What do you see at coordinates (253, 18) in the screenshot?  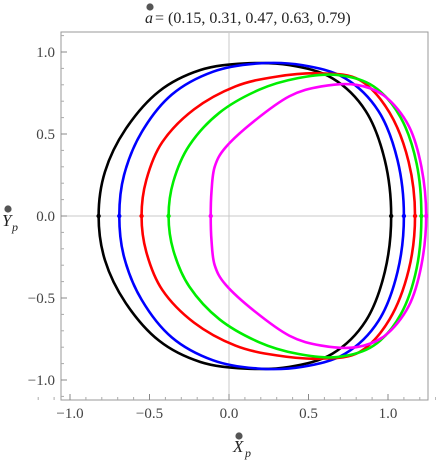 I see `title-values: = (0.15, 0.31, 0.47, 0.63, 0.79)` at bounding box center [253, 18].